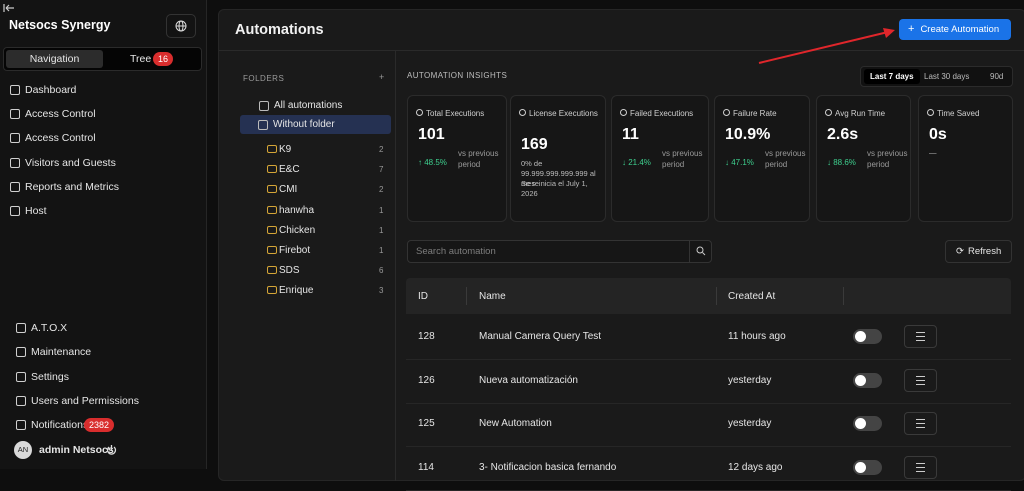 The height and width of the screenshot is (491, 1024). What do you see at coordinates (997, 76) in the screenshot?
I see `range-option: 90d` at bounding box center [997, 76].